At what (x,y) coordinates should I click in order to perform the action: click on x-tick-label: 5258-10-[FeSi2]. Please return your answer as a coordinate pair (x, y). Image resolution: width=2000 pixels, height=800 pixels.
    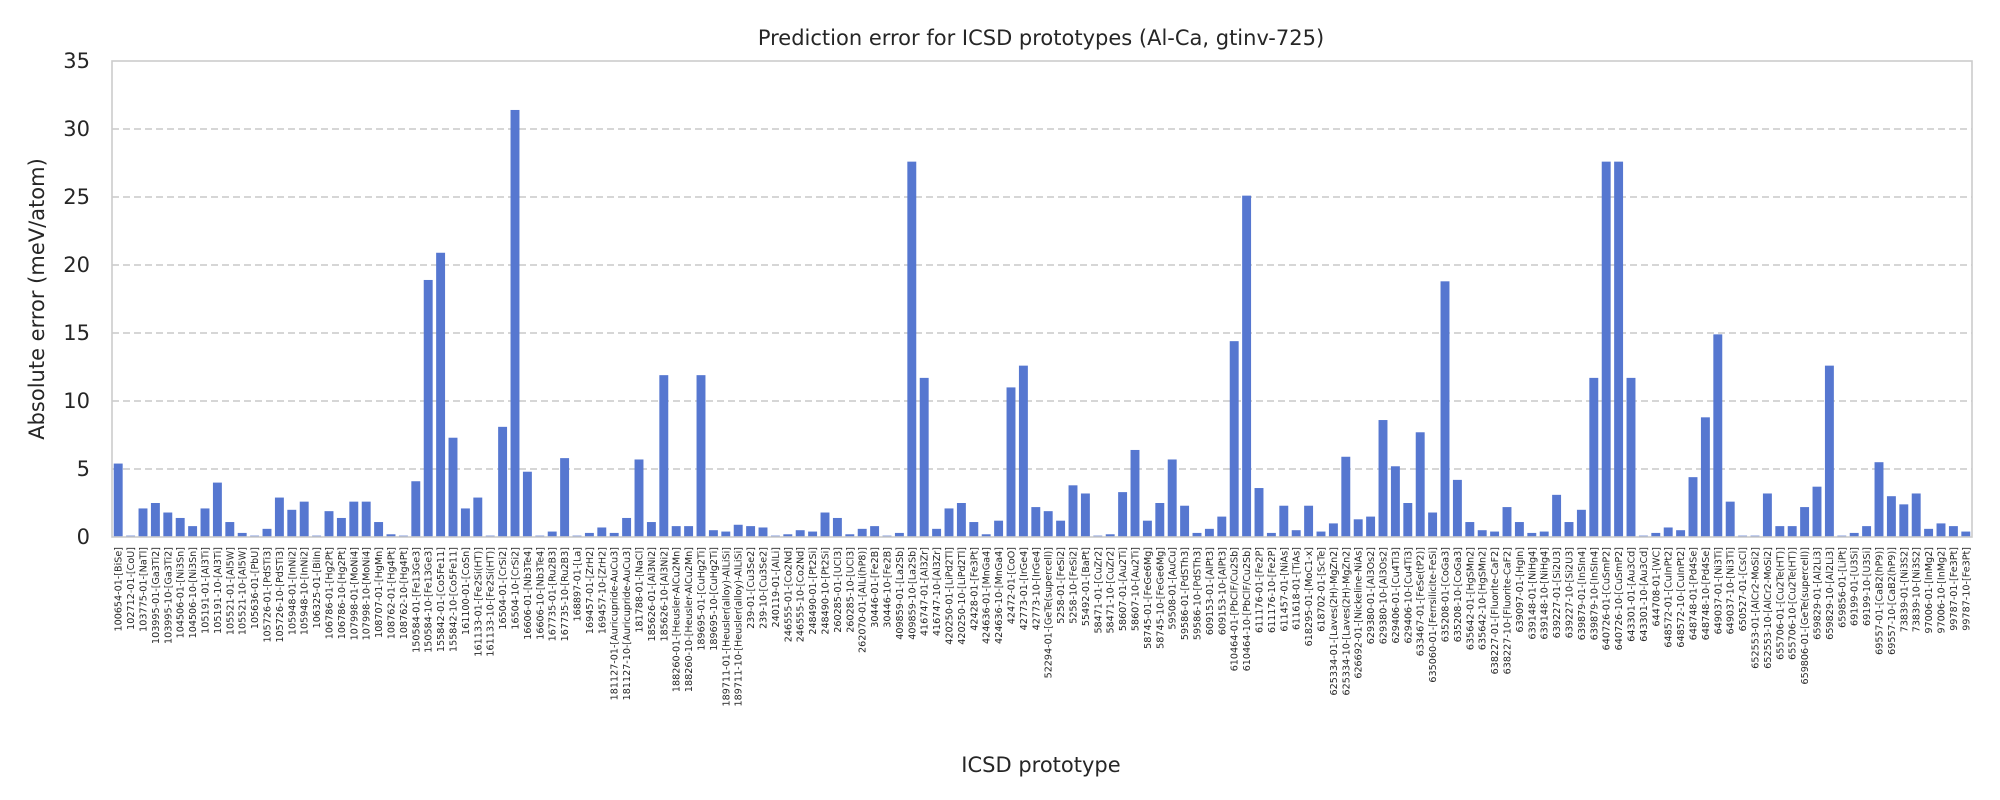
    Looking at the image, I should click on (1074, 585).